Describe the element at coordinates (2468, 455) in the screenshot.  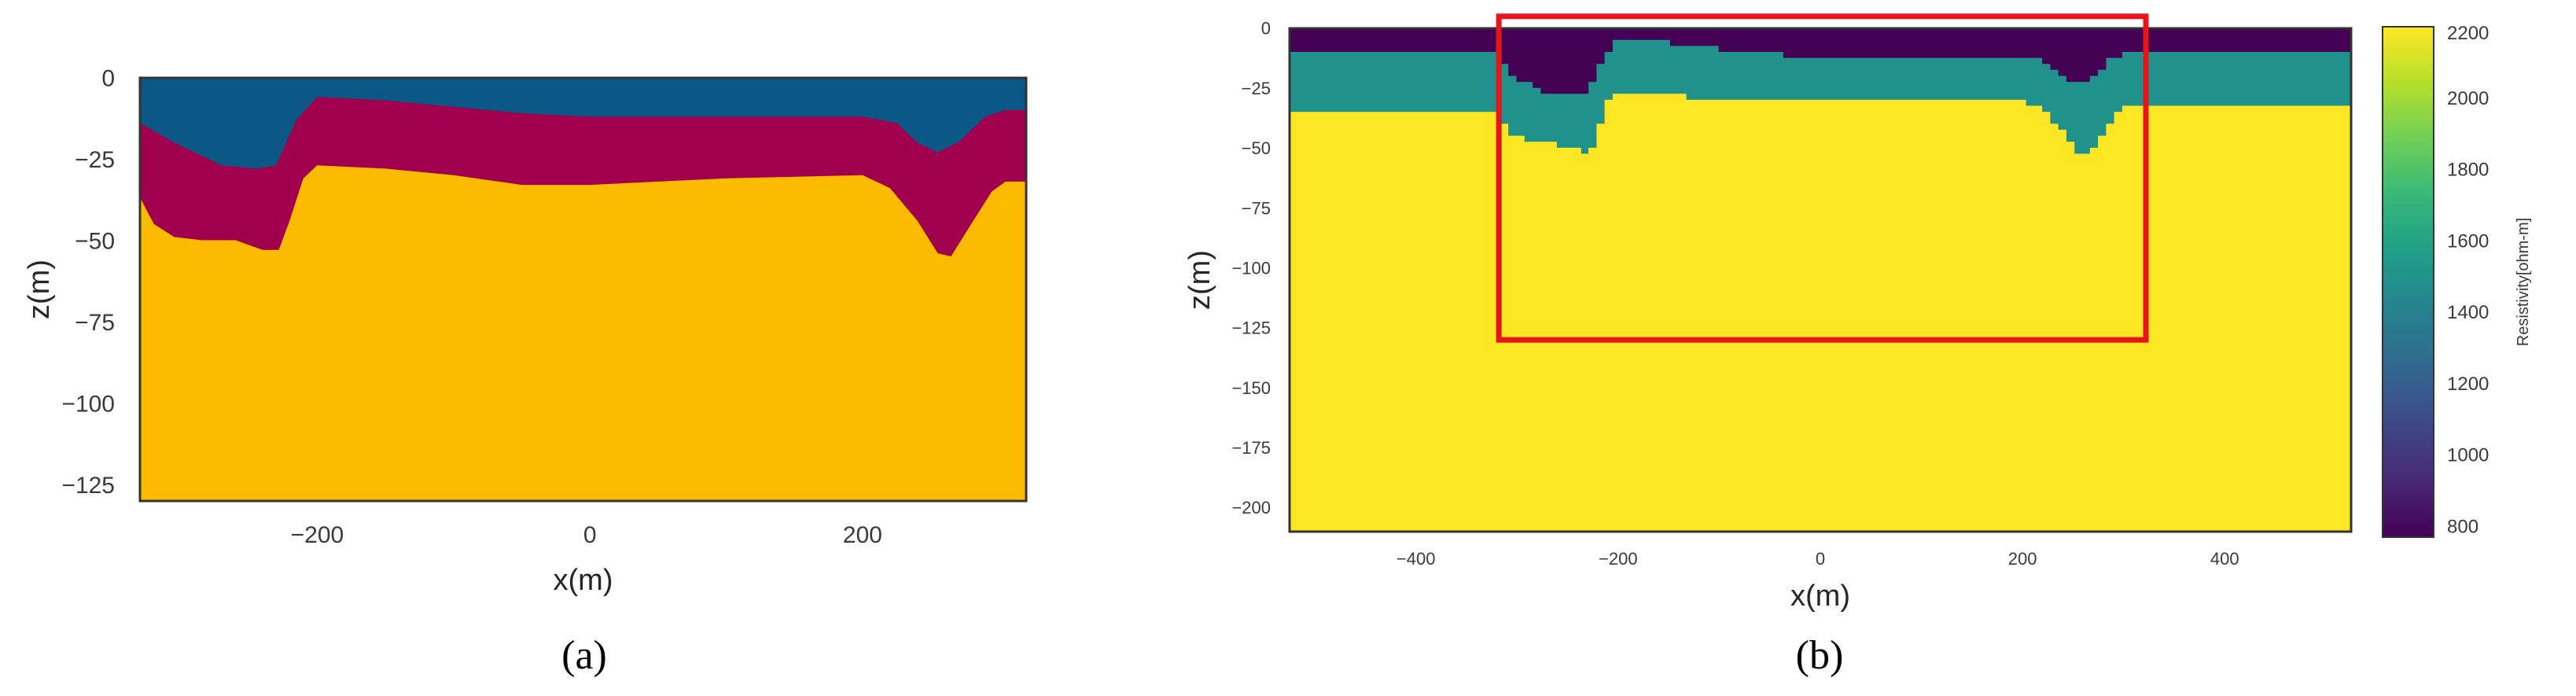
I see `colorbar-tick-label: 1000` at that location.